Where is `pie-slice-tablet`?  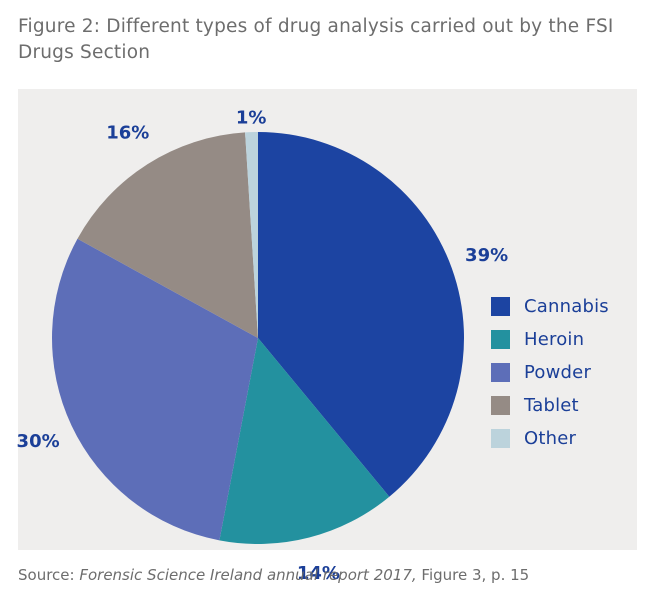
pie-slice-tablet is located at coordinates (167, 235).